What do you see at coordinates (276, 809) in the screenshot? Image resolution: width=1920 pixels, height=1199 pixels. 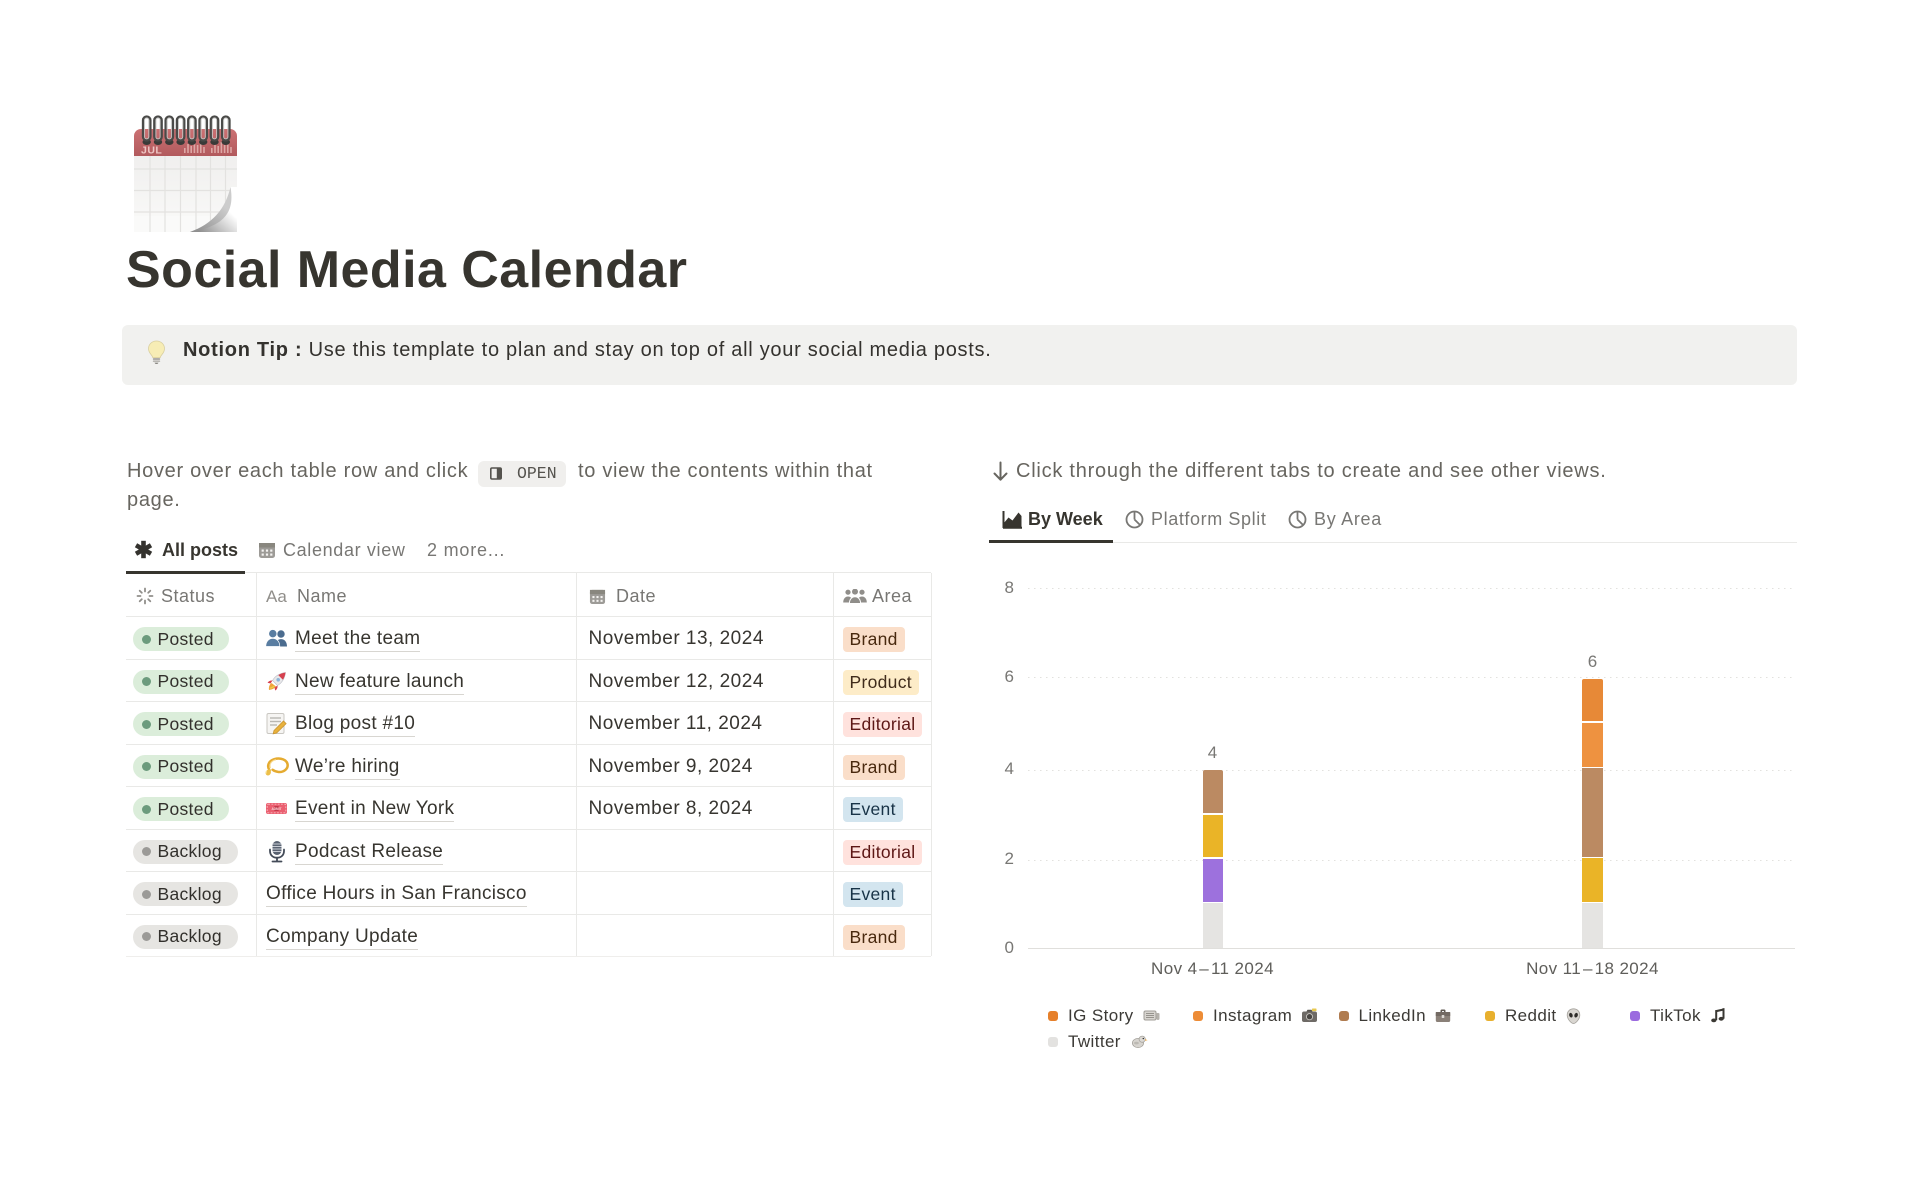 I see `svg-text: ADMIT` at bounding box center [276, 809].